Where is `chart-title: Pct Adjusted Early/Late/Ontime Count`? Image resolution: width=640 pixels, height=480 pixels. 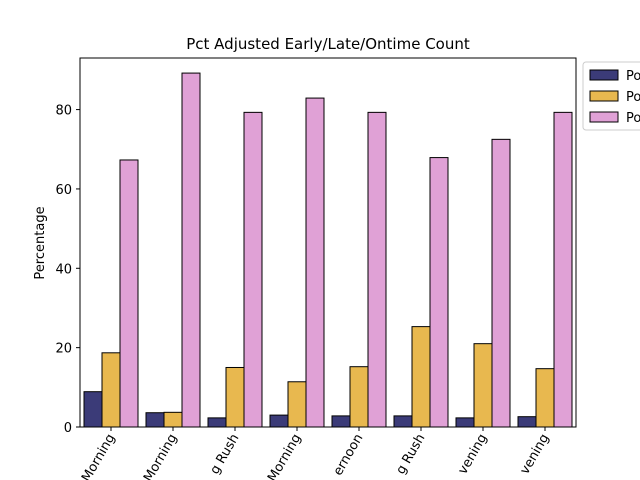 chart-title: Pct Adjusted Early/Late/Ontime Count is located at coordinates (328, 44).